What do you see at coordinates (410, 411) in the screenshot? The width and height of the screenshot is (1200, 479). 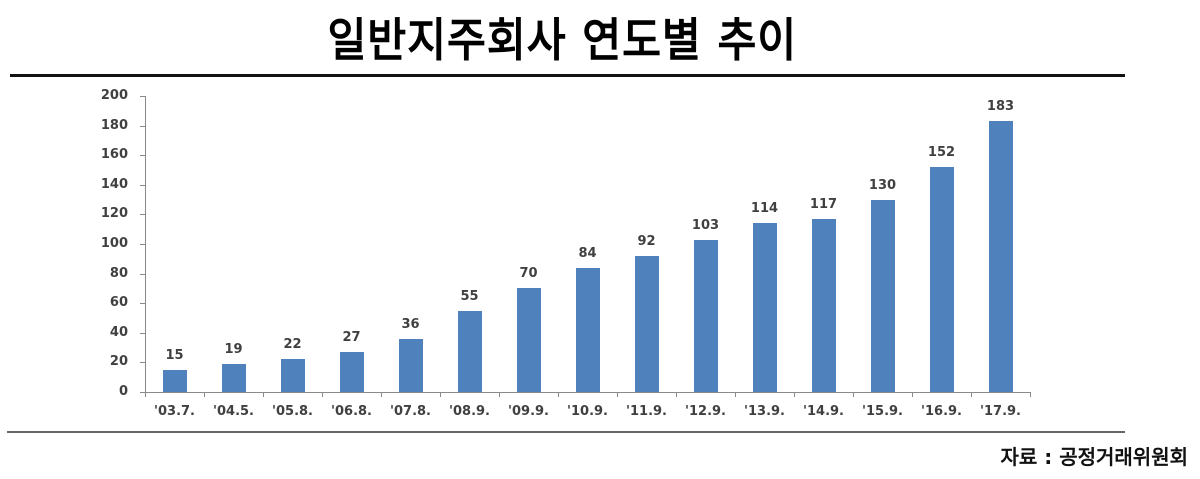 I see `x-tick-label: '07.8.` at bounding box center [410, 411].